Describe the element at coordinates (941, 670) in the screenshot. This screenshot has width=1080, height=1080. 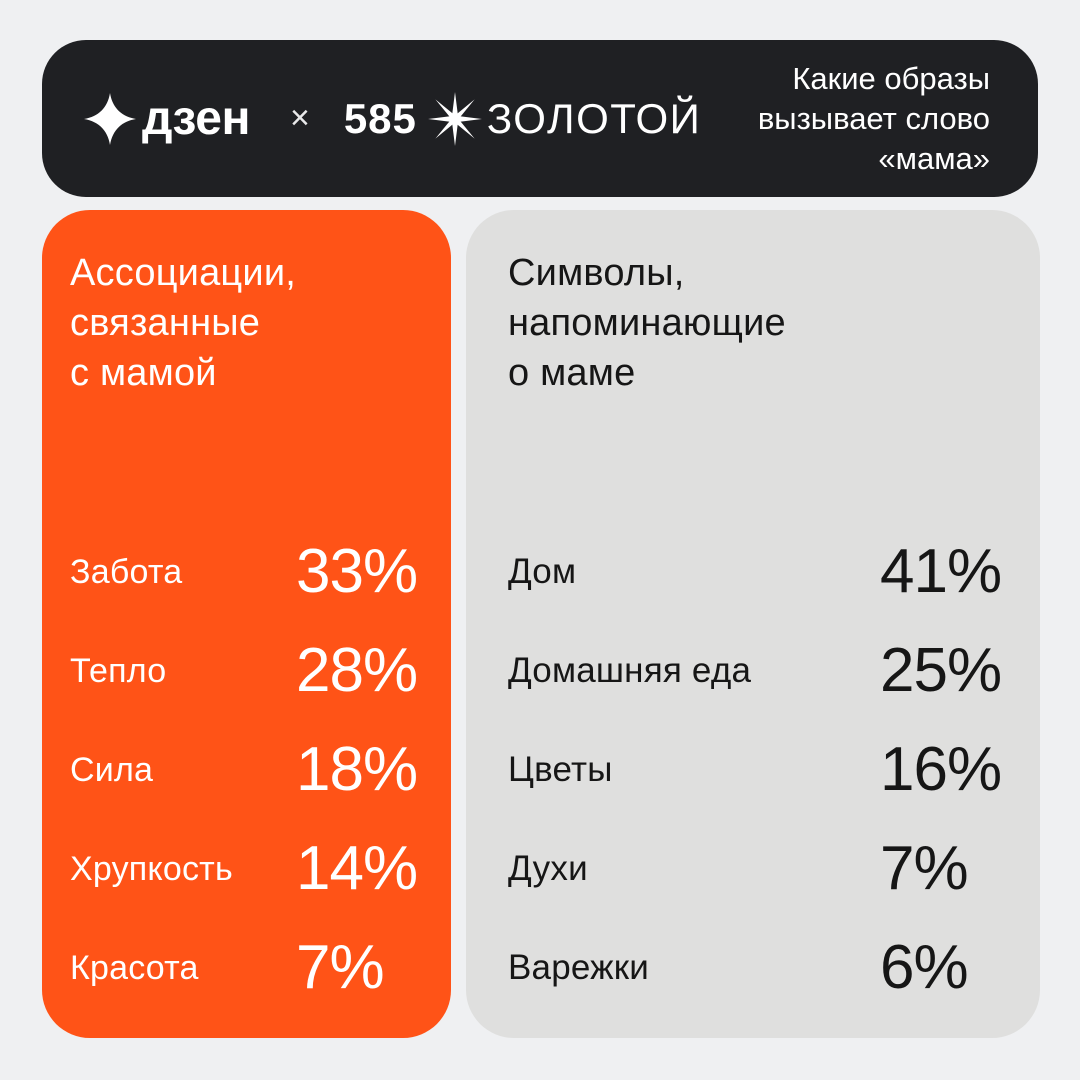
I see `stat-value: 25%` at that location.